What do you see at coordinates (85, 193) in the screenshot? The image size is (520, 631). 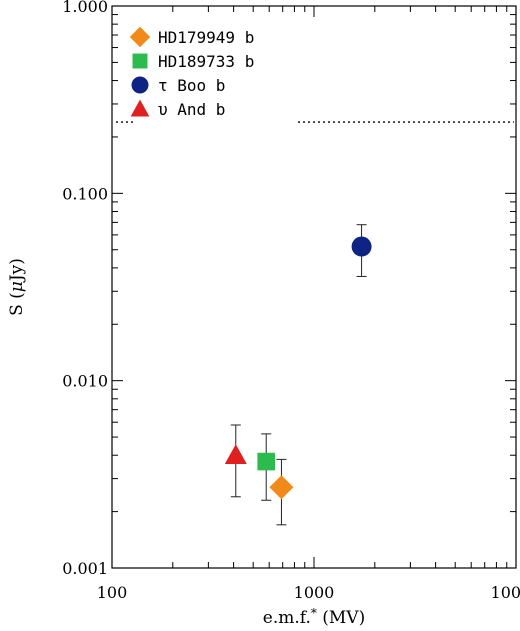 I see `y-tick-label: 0.100` at bounding box center [85, 193].